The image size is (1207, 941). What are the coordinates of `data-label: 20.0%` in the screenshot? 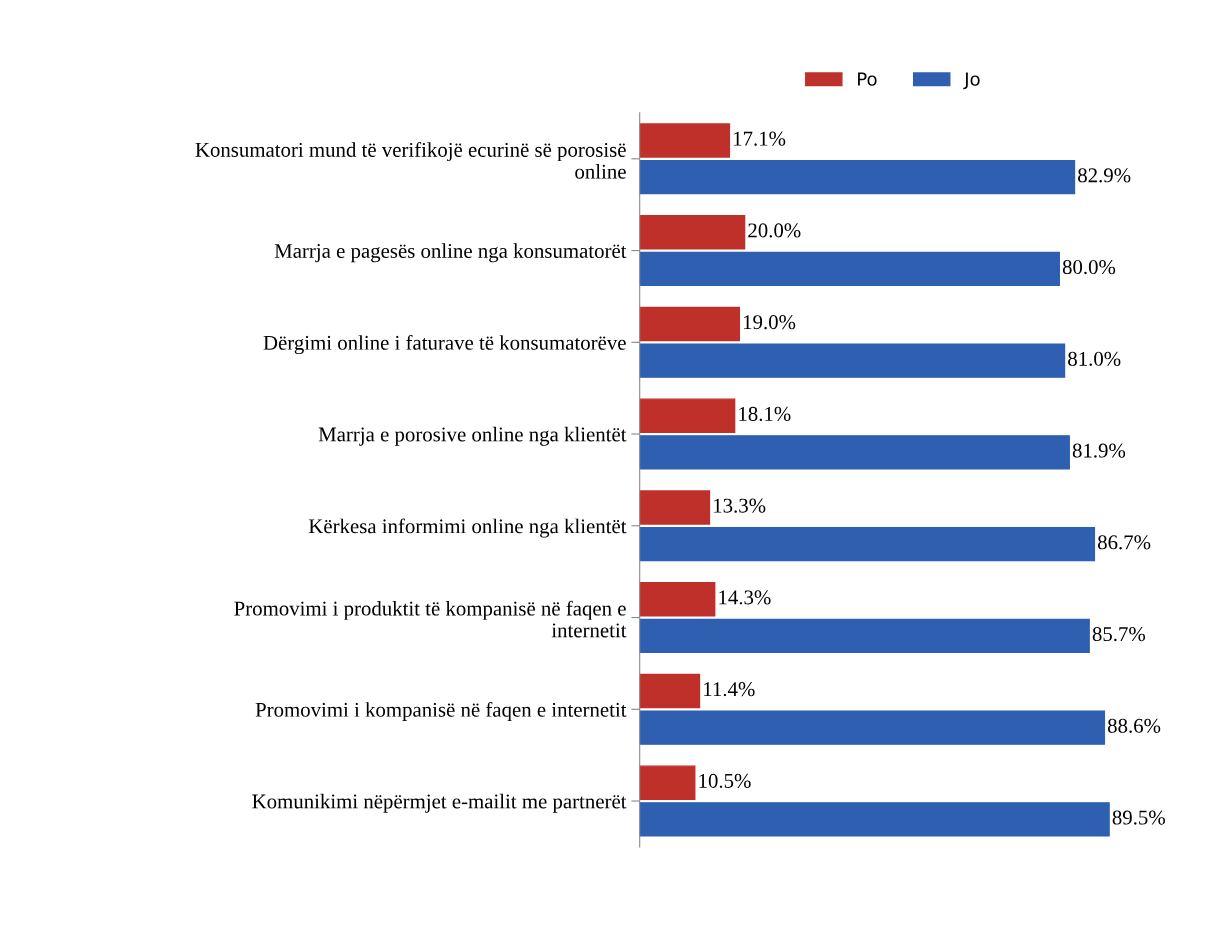 It's located at (774, 230).